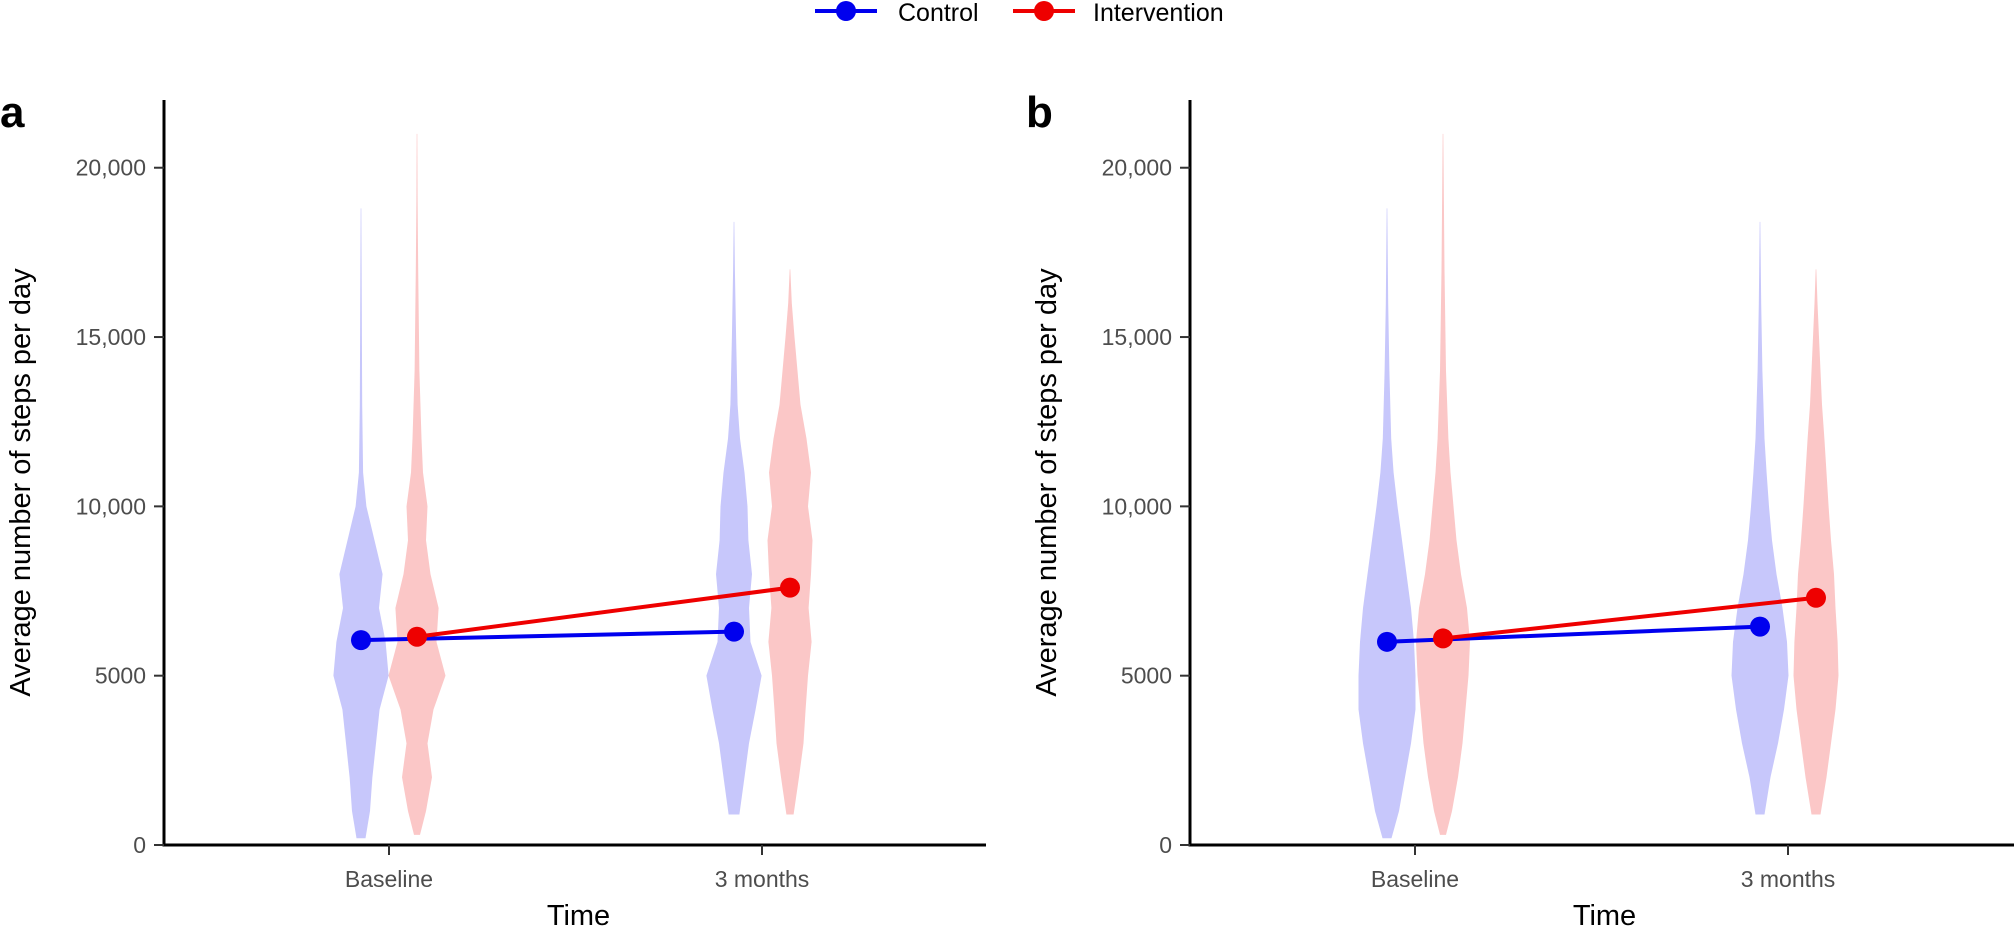 This screenshot has height=928, width=2014. What do you see at coordinates (1158, 13) in the screenshot?
I see `legend-intervention-label: Intervention` at bounding box center [1158, 13].